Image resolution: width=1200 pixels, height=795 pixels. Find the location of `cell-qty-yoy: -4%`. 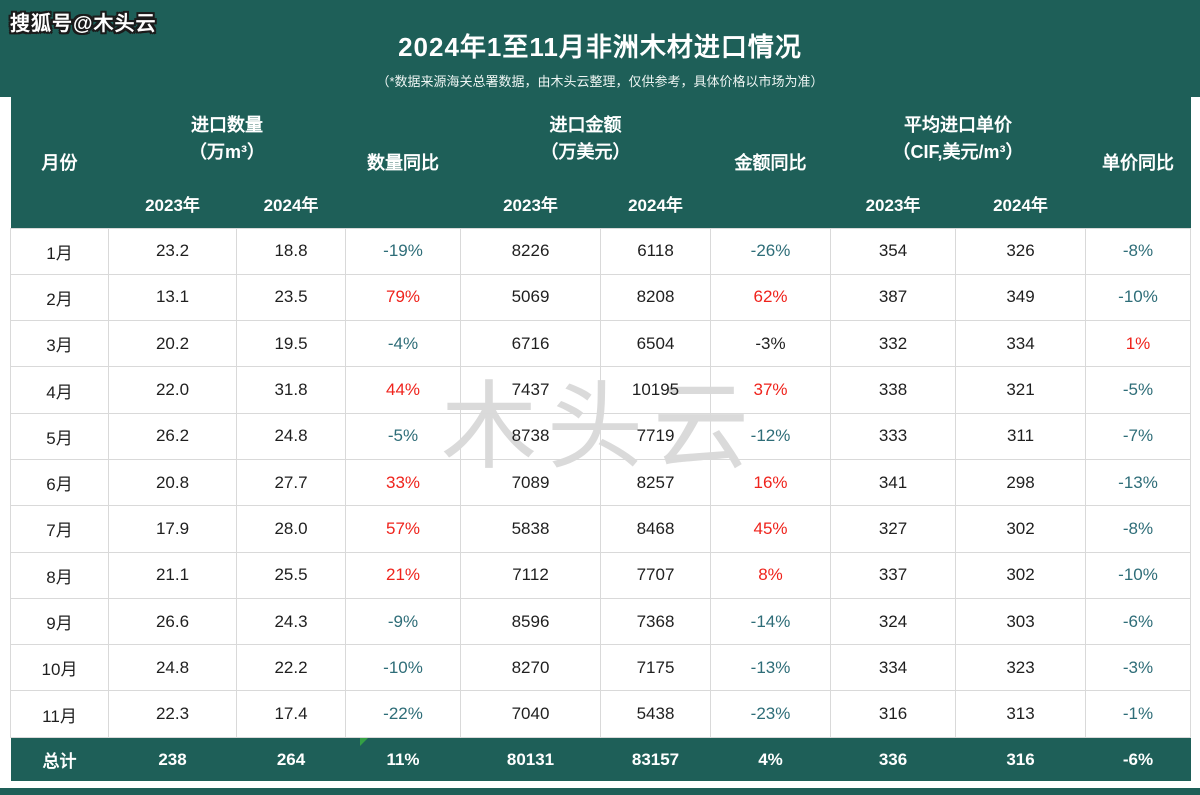

cell-qty-yoy: -4% is located at coordinates (403, 344).